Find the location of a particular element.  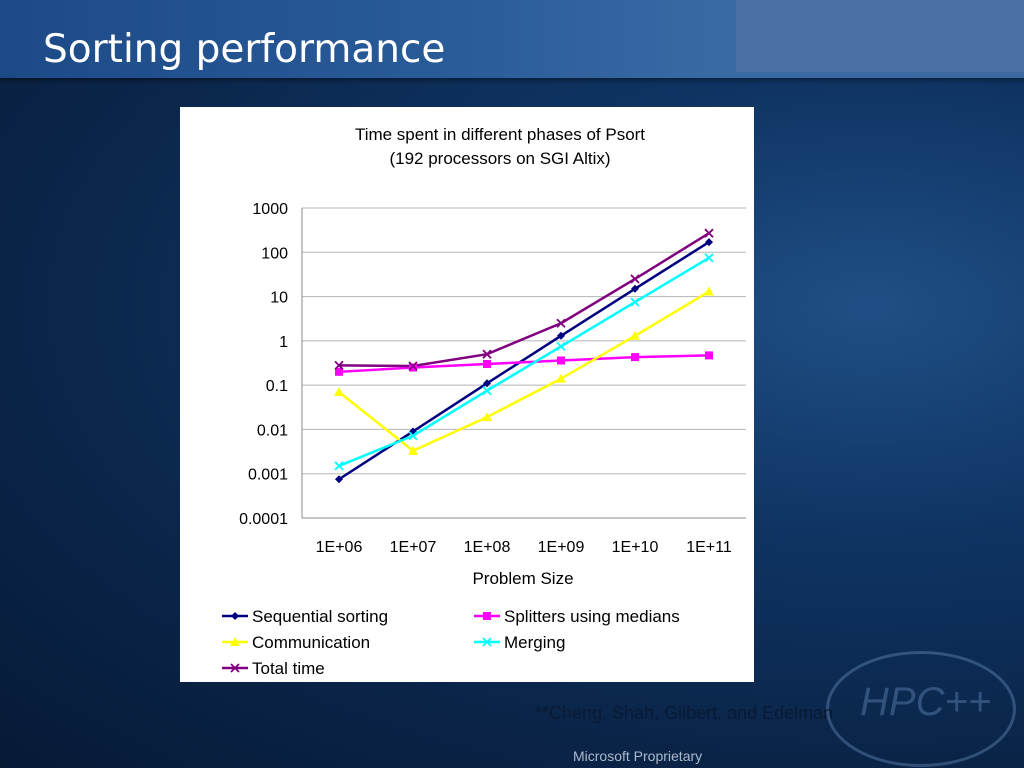

x-axis-ticks: 1E+06 1E+07 1E+08 1E+09 1E+10 1E+11 is located at coordinates (524, 547).